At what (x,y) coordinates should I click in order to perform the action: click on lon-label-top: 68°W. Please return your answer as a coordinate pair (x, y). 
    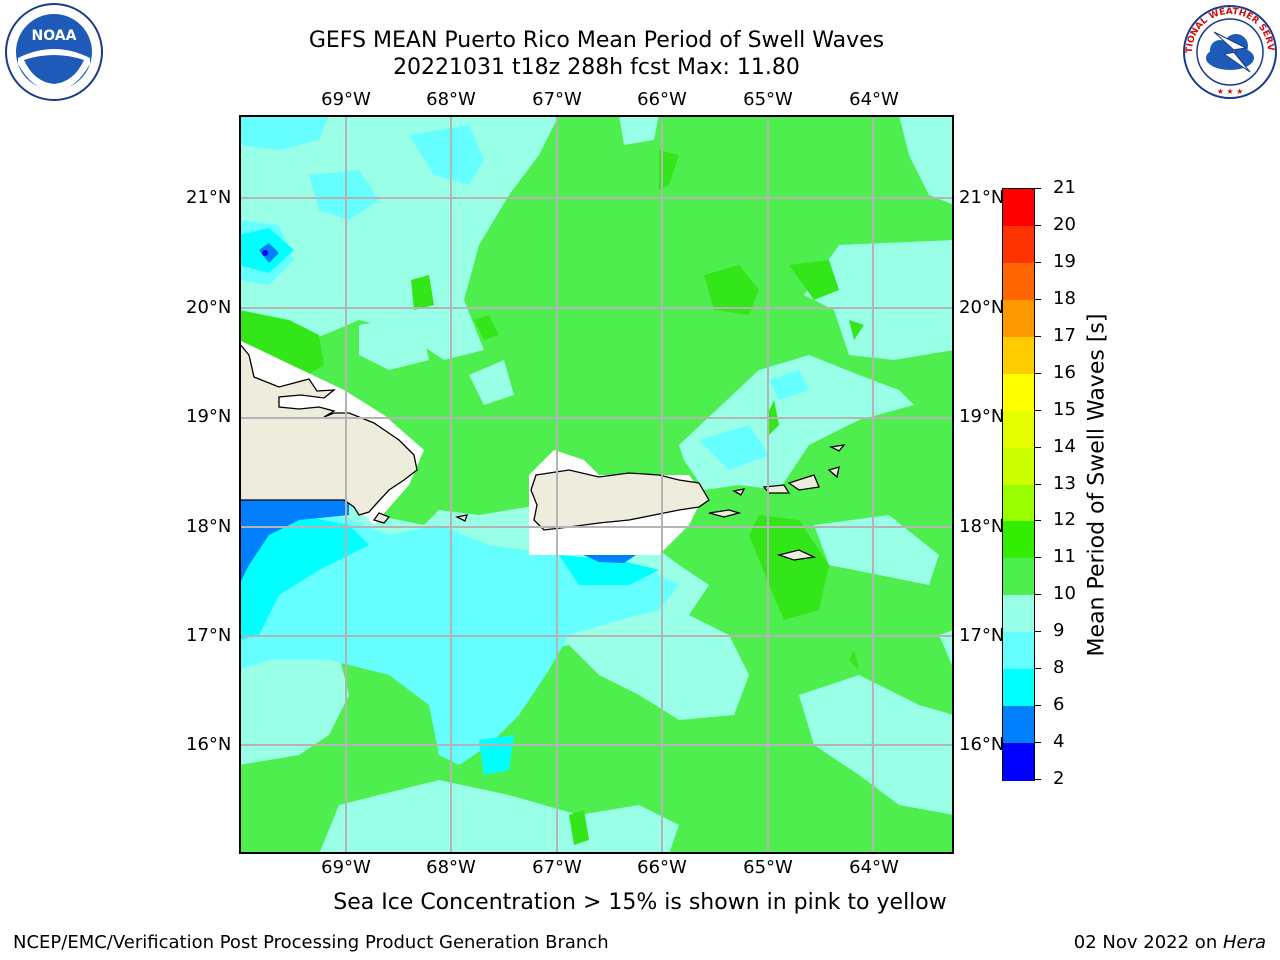
    Looking at the image, I should click on (451, 99).